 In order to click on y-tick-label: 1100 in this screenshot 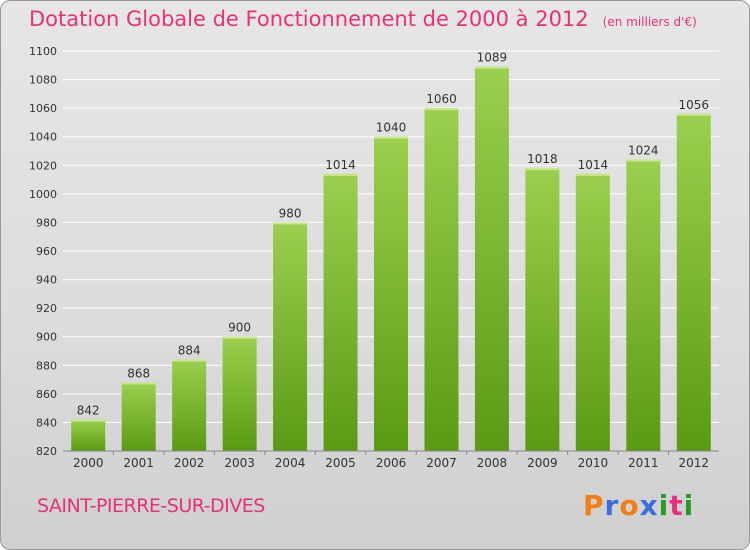, I will do `click(43, 51)`.